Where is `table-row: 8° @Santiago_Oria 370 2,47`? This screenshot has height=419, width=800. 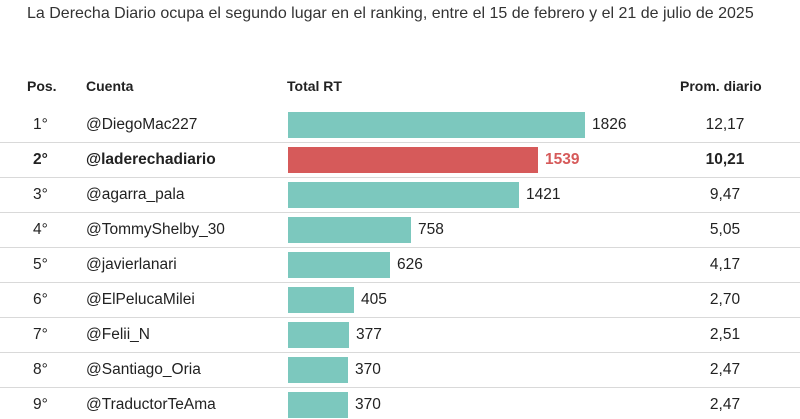 table-row: 8° @Santiago_Oria 370 2,47 is located at coordinates (400, 370).